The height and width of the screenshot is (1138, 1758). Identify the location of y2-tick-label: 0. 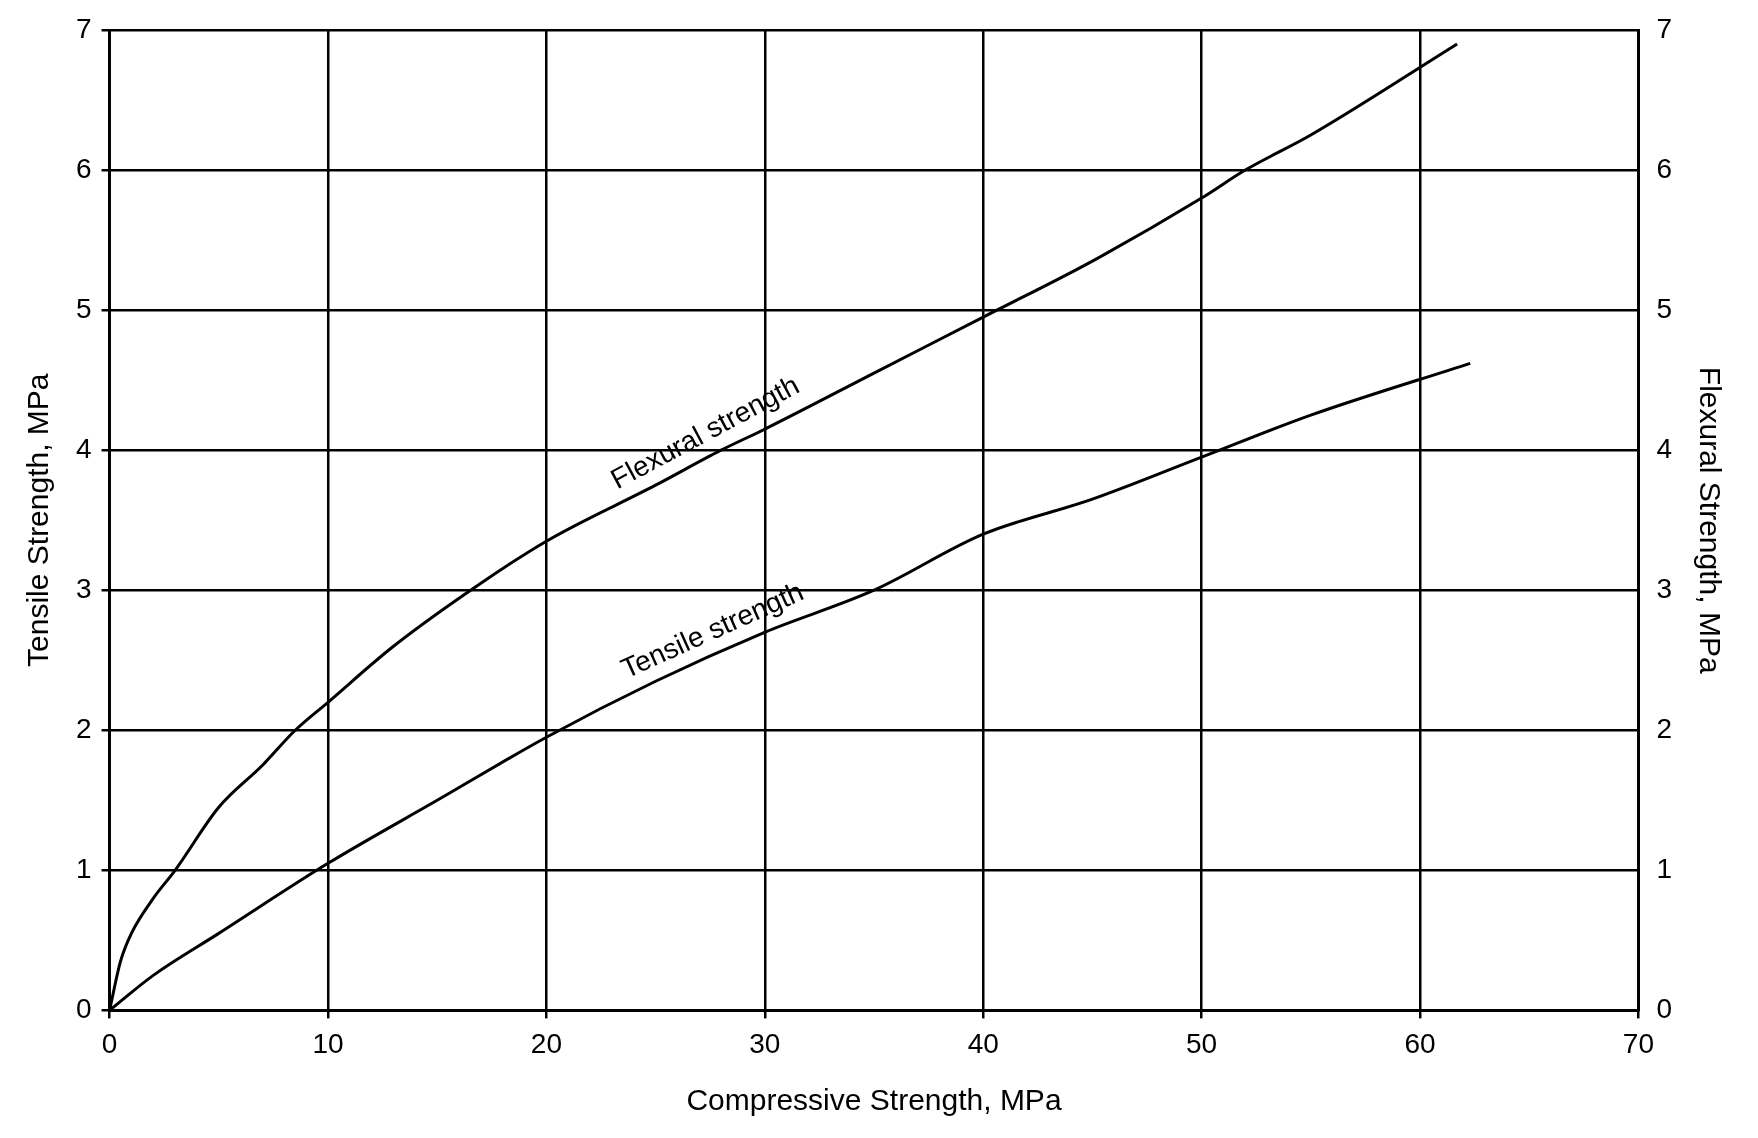
(1664, 1009).